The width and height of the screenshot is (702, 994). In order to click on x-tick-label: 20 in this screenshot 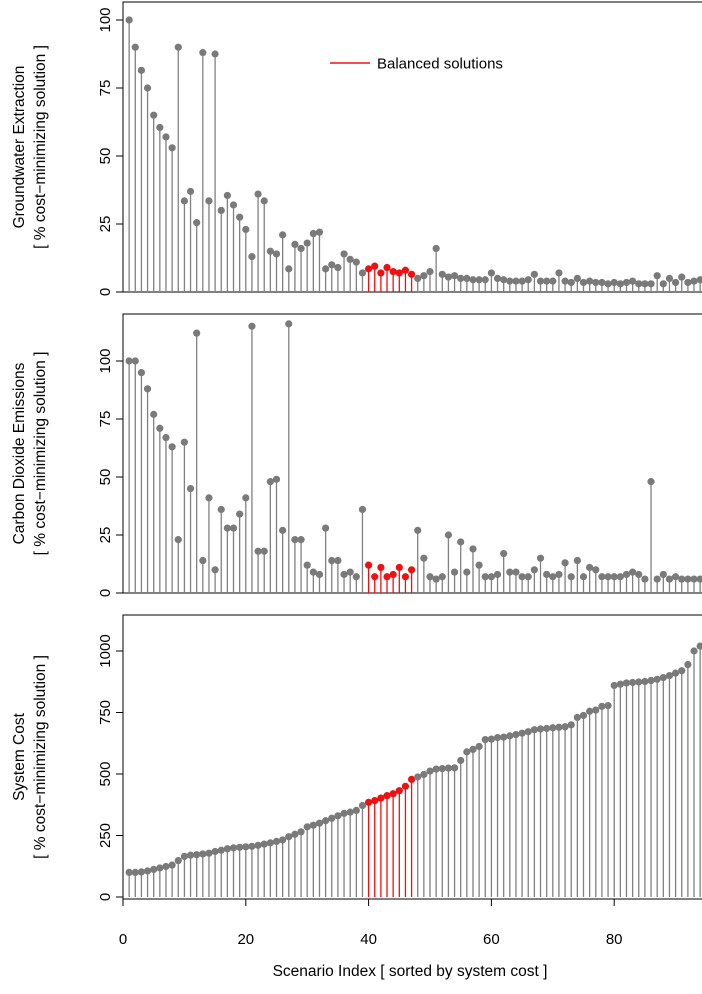, I will do `click(245, 939)`.